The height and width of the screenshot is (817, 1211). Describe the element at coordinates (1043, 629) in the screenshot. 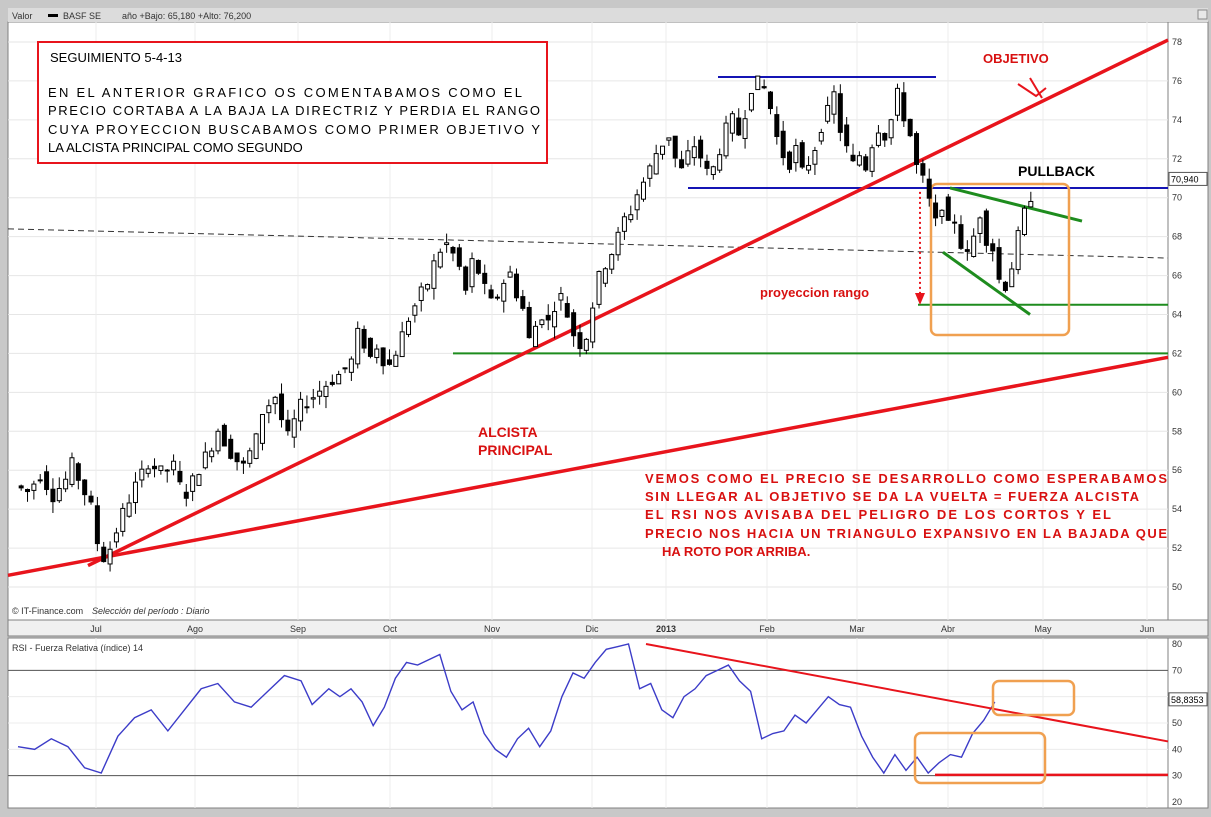

I see `date-tick-label: May` at that location.